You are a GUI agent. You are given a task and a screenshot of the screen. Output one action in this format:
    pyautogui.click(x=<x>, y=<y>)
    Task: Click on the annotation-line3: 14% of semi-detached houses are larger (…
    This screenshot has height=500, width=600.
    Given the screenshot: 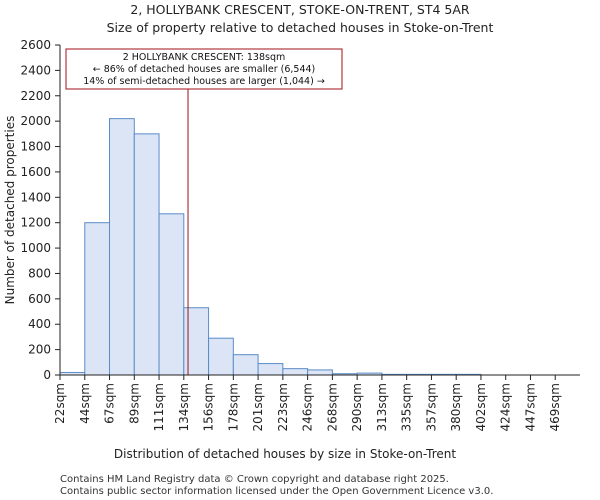 What is the action you would take?
    pyautogui.click(x=204, y=81)
    